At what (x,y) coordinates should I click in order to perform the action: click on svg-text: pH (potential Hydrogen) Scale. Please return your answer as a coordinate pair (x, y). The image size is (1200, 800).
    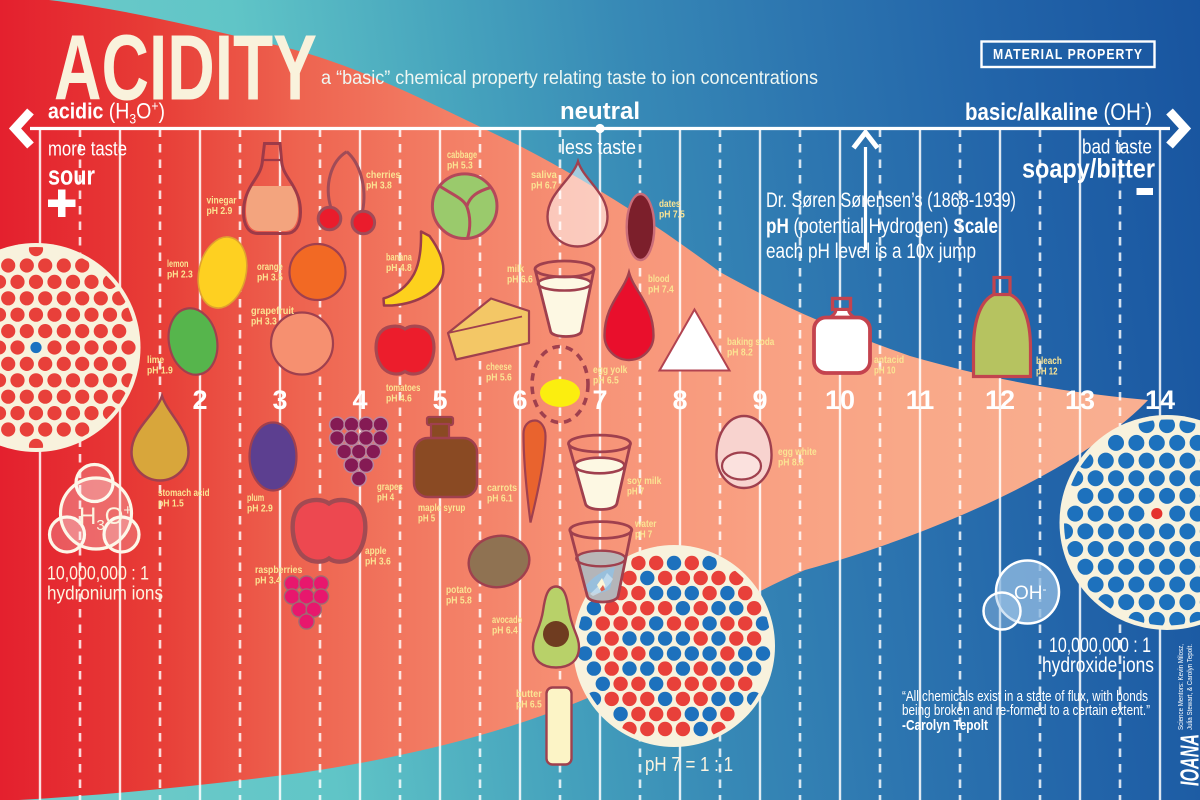
    Looking at the image, I should click on (882, 226).